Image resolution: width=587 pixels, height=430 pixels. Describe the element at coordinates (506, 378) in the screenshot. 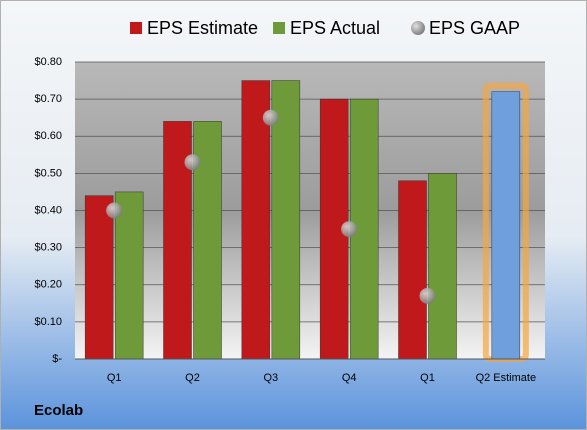

I see `x-tick-label: Q2 Estimate` at that location.